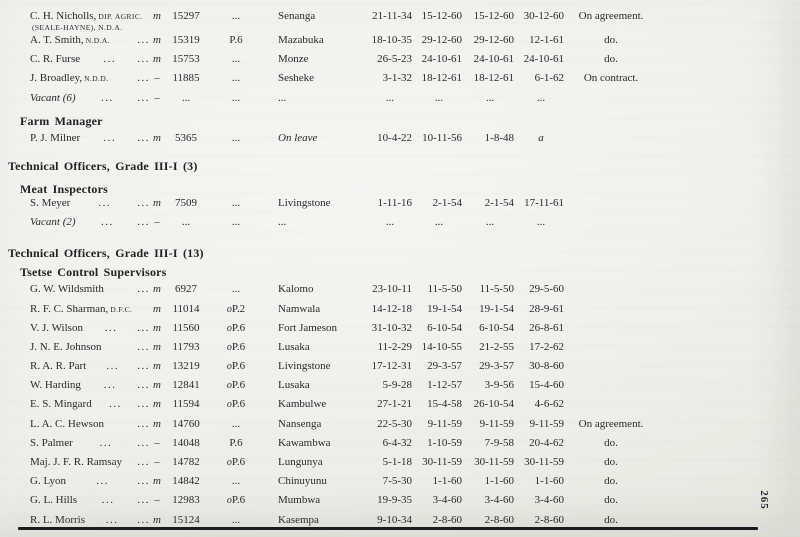 This screenshot has width=800, height=537. Describe the element at coordinates (77, 462) in the screenshot. I see `officer-name: Maj. J. F. R. Ramsay` at that location.